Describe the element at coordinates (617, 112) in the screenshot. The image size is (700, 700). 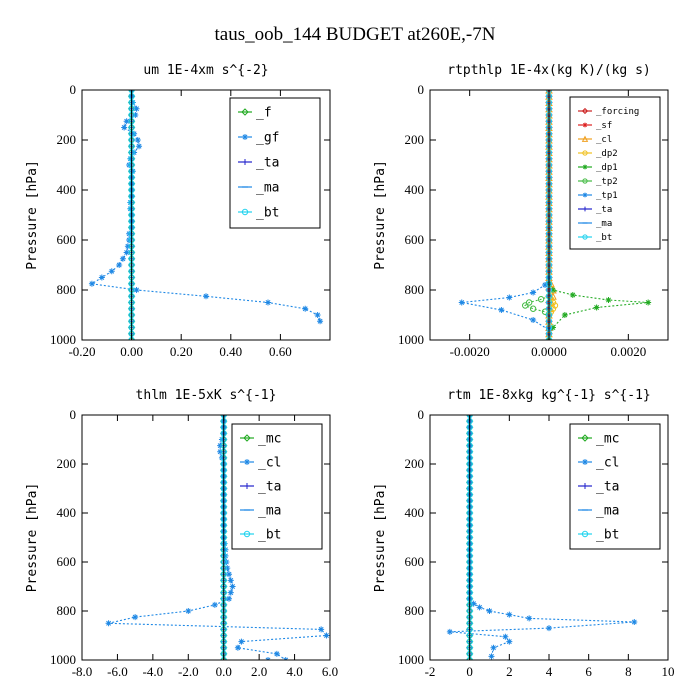
I see `legend-entry: _forcing` at that location.